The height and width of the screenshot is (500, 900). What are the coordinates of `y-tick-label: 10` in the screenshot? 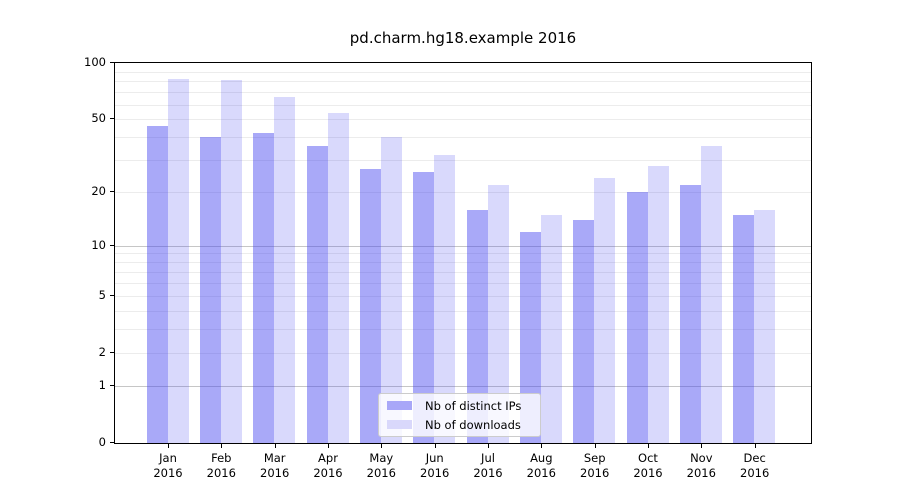 It's located at (98, 244).